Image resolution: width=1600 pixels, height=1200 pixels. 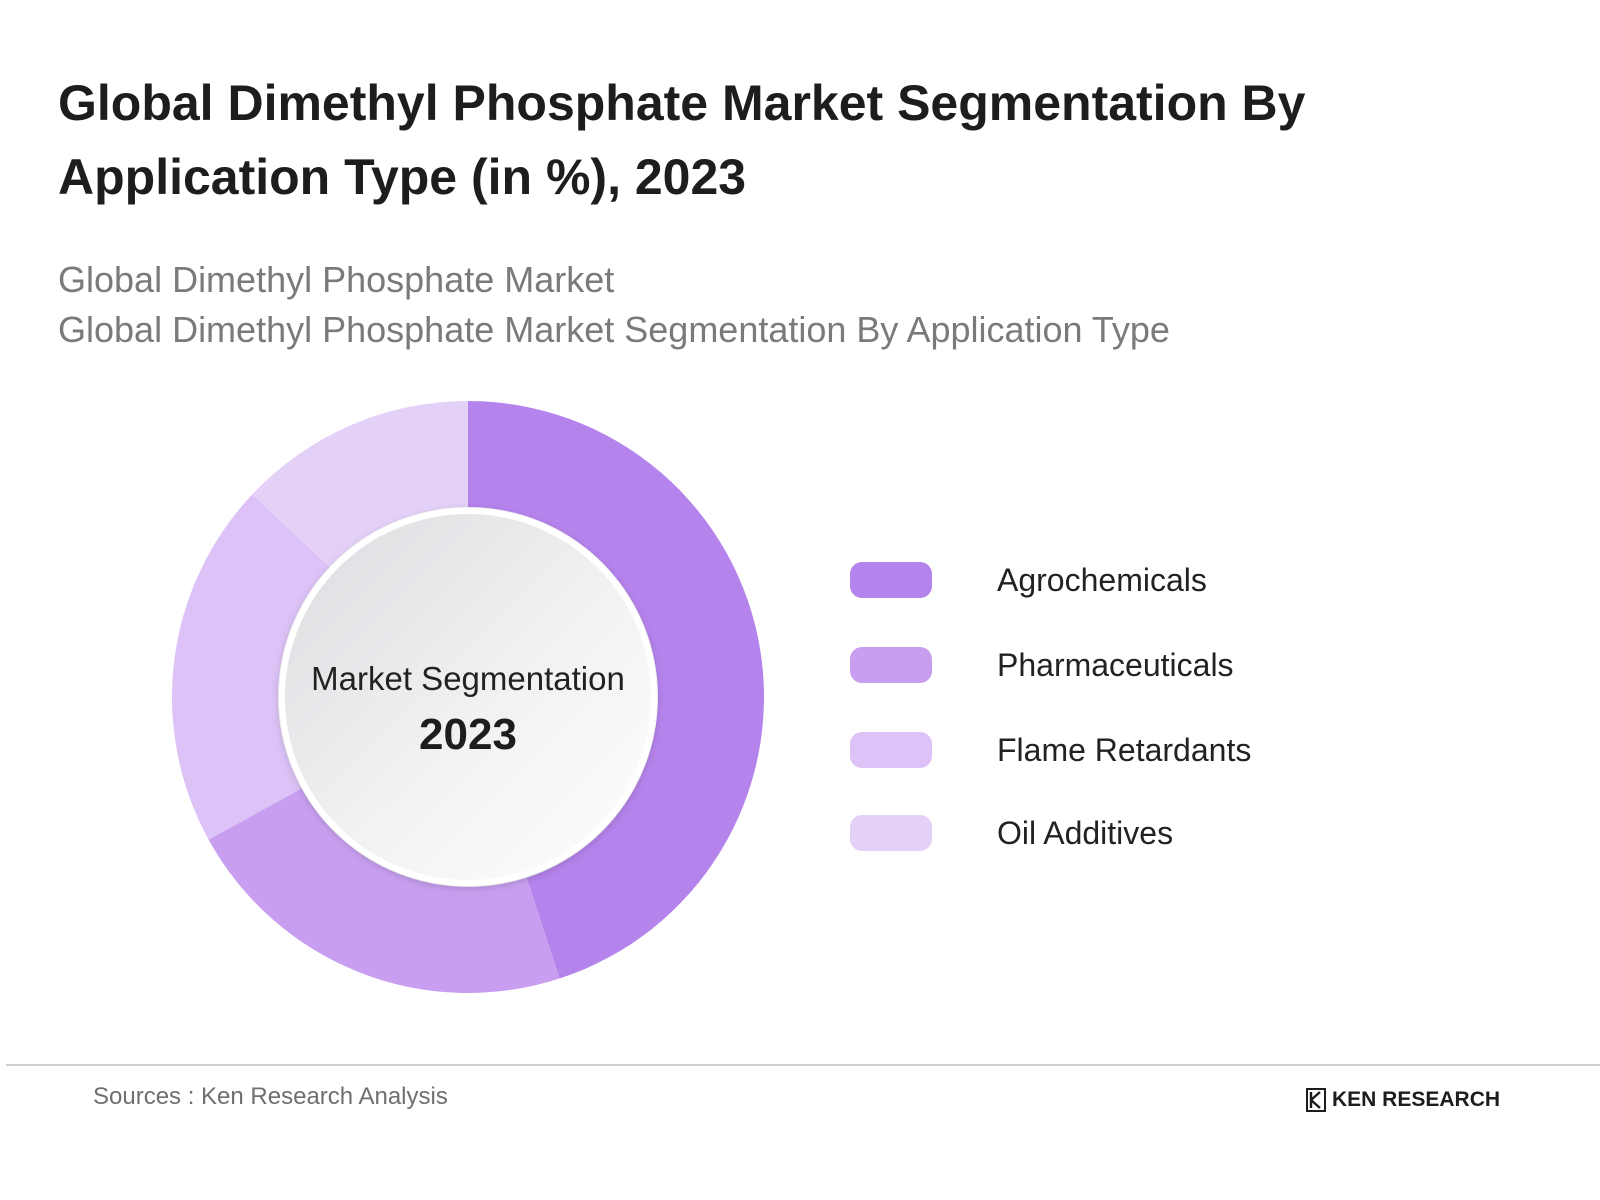 I want to click on ken-research-logo: KEN RESEARCH, so click(x=1403, y=1100).